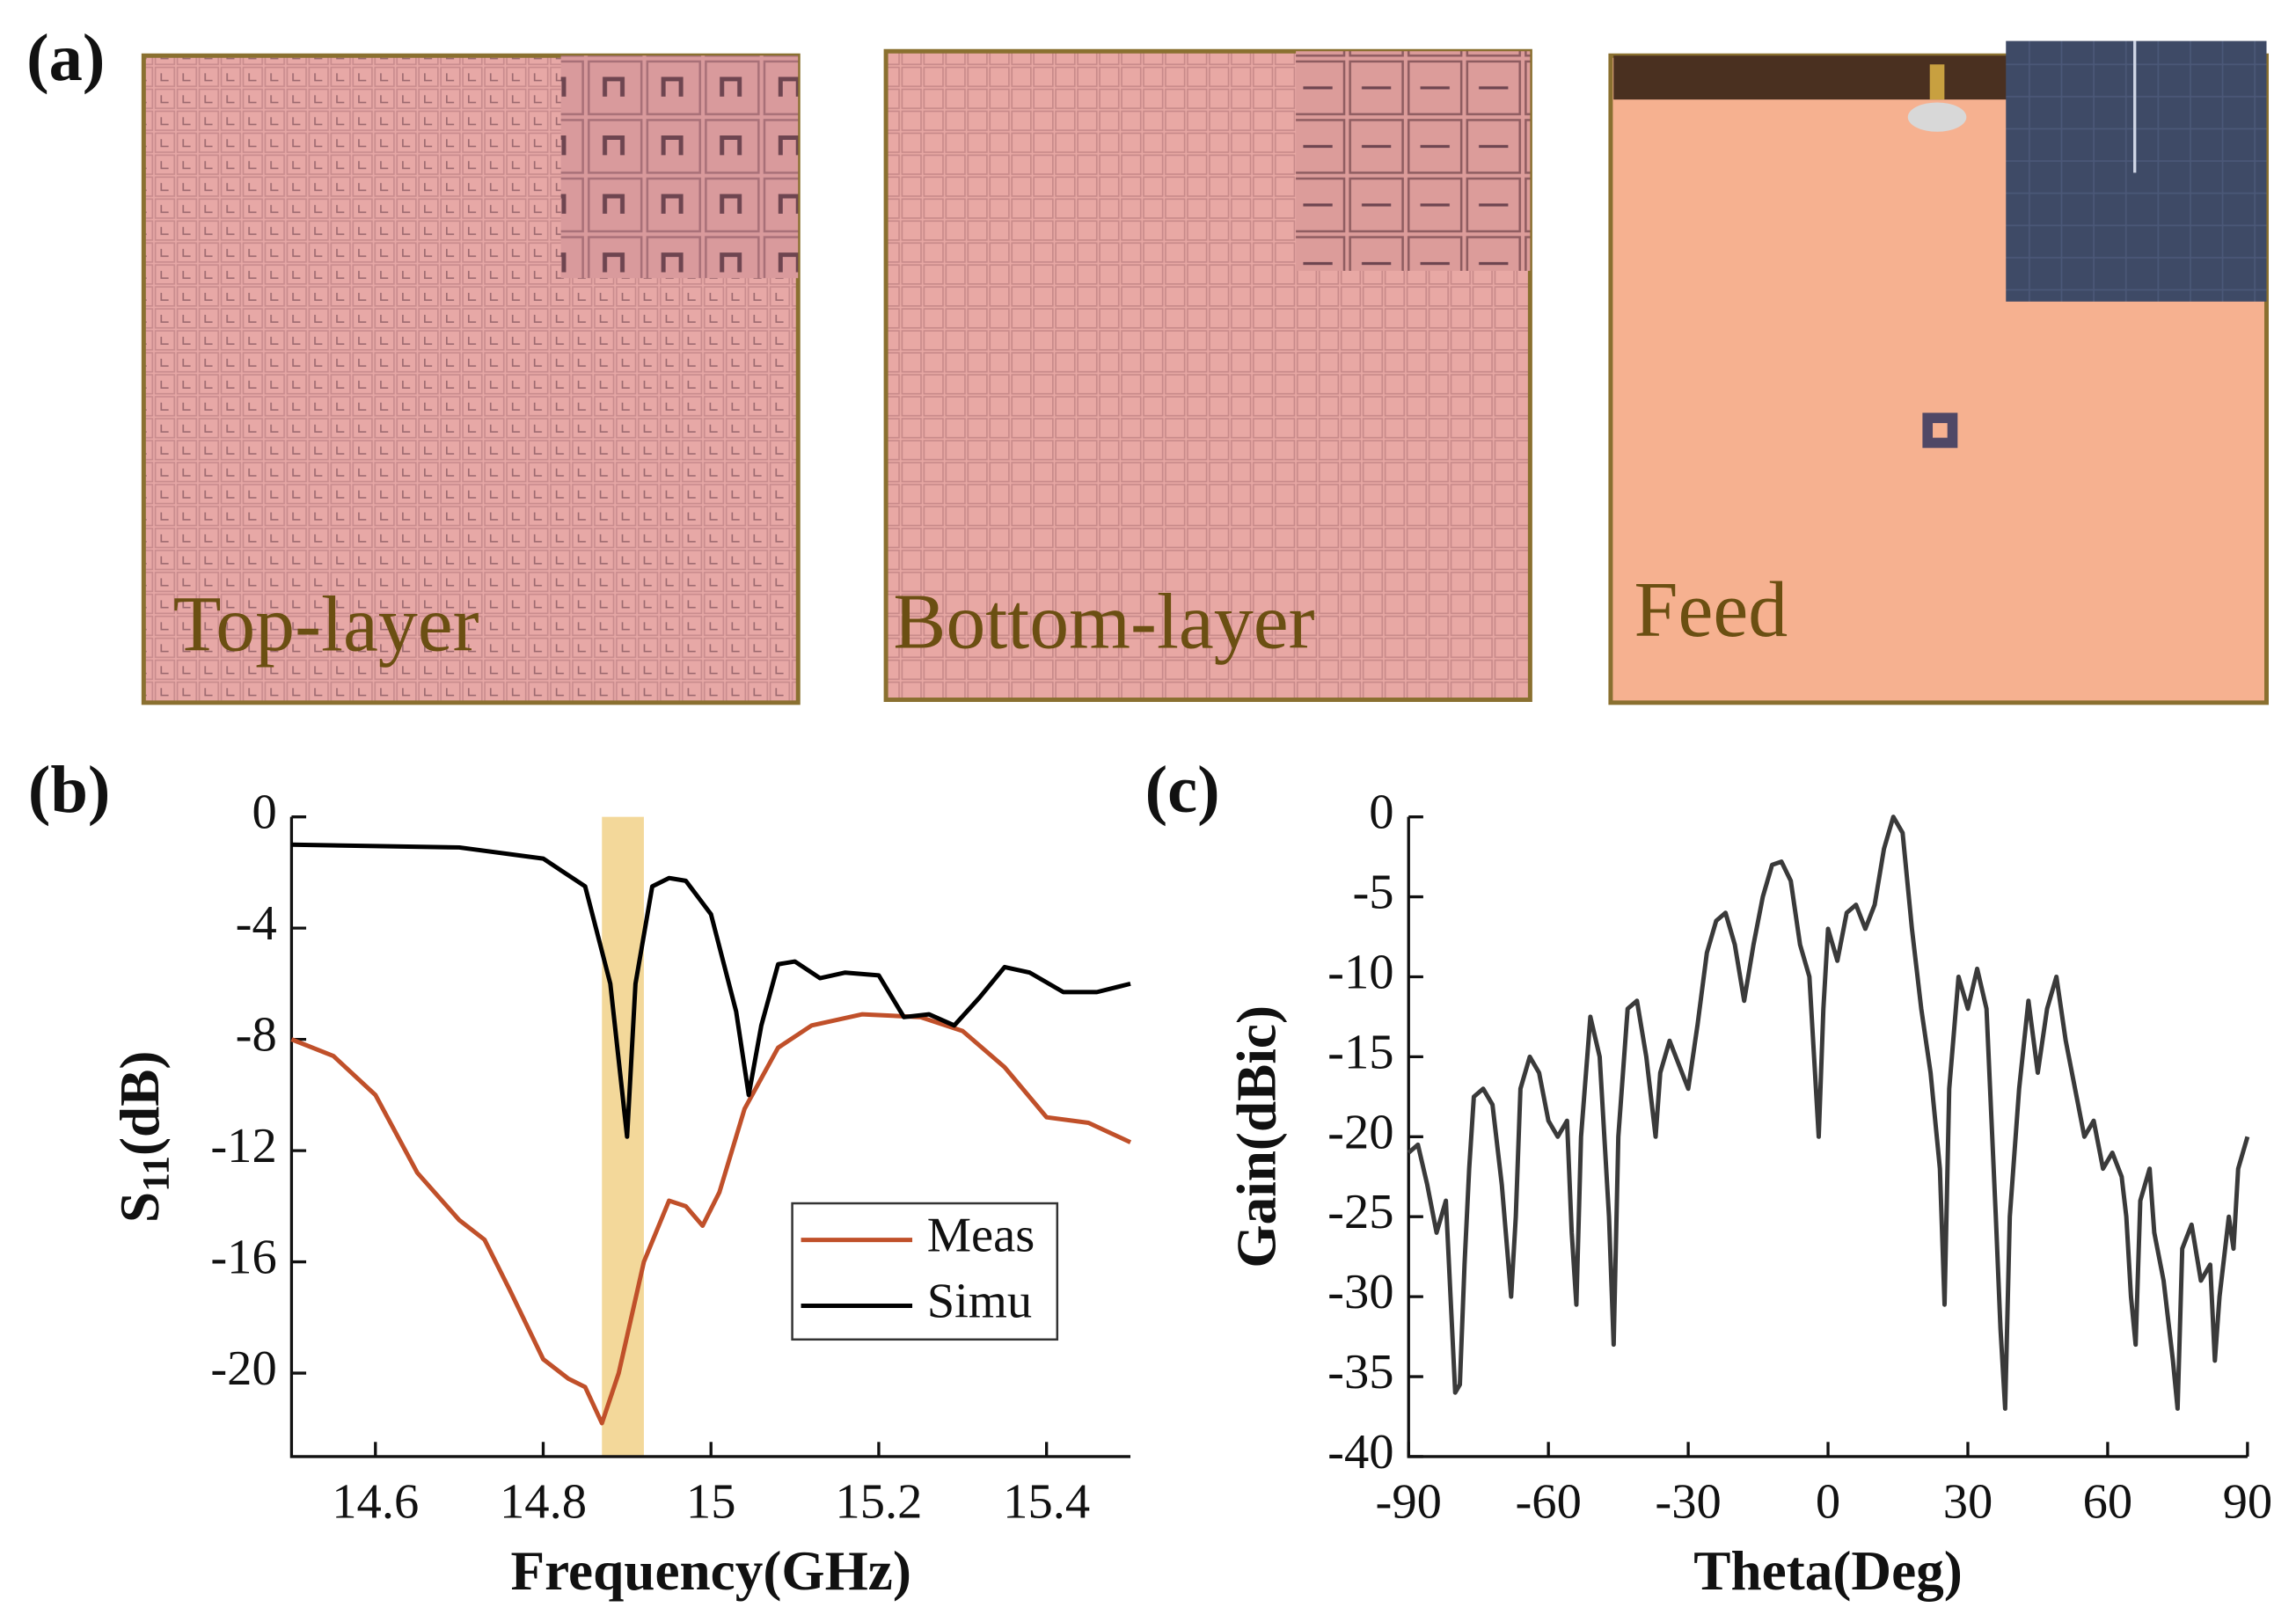  I want to click on y-tick-label: -4, so click(256, 924).